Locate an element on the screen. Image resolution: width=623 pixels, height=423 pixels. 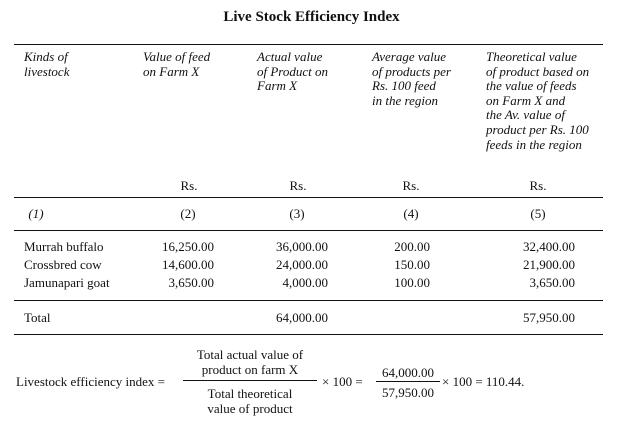
row-theoretical: 32,400.00 is located at coordinates (549, 246).